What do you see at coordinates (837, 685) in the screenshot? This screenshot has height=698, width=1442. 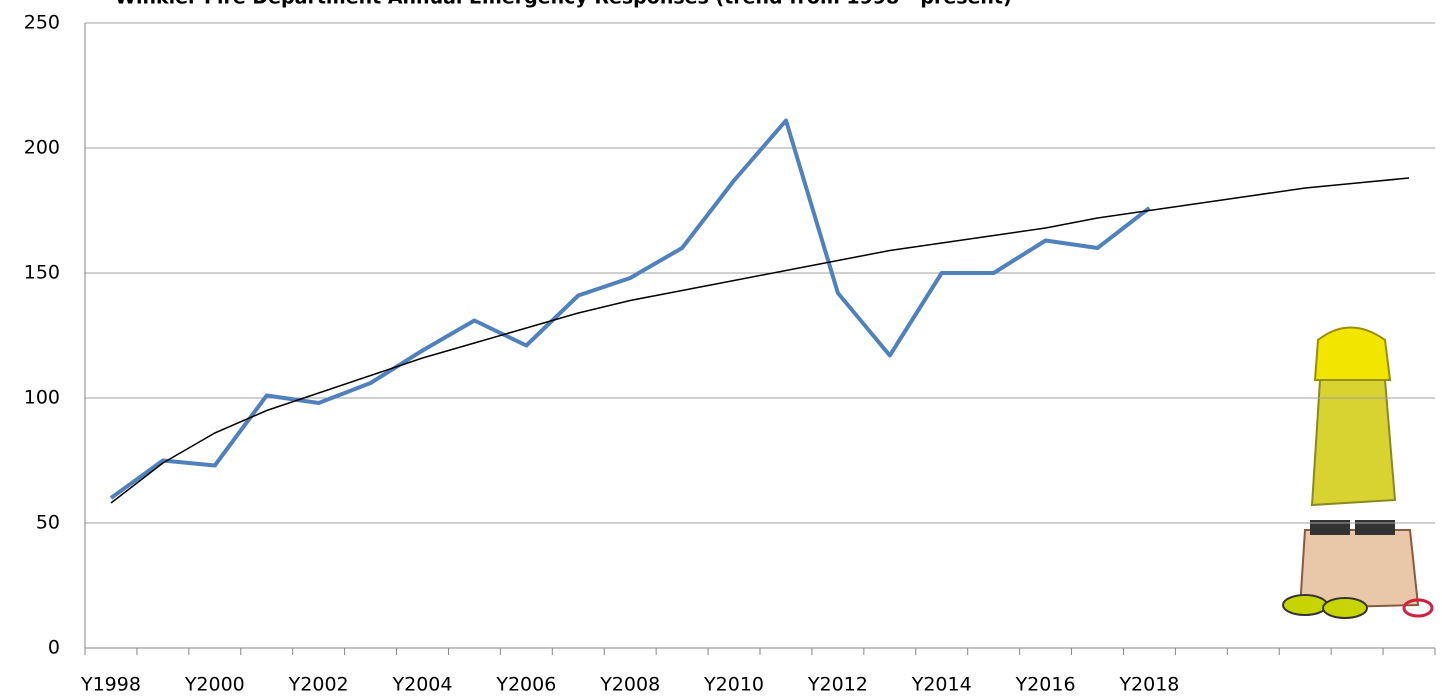 I see `x-tick-label: Y2012` at bounding box center [837, 685].